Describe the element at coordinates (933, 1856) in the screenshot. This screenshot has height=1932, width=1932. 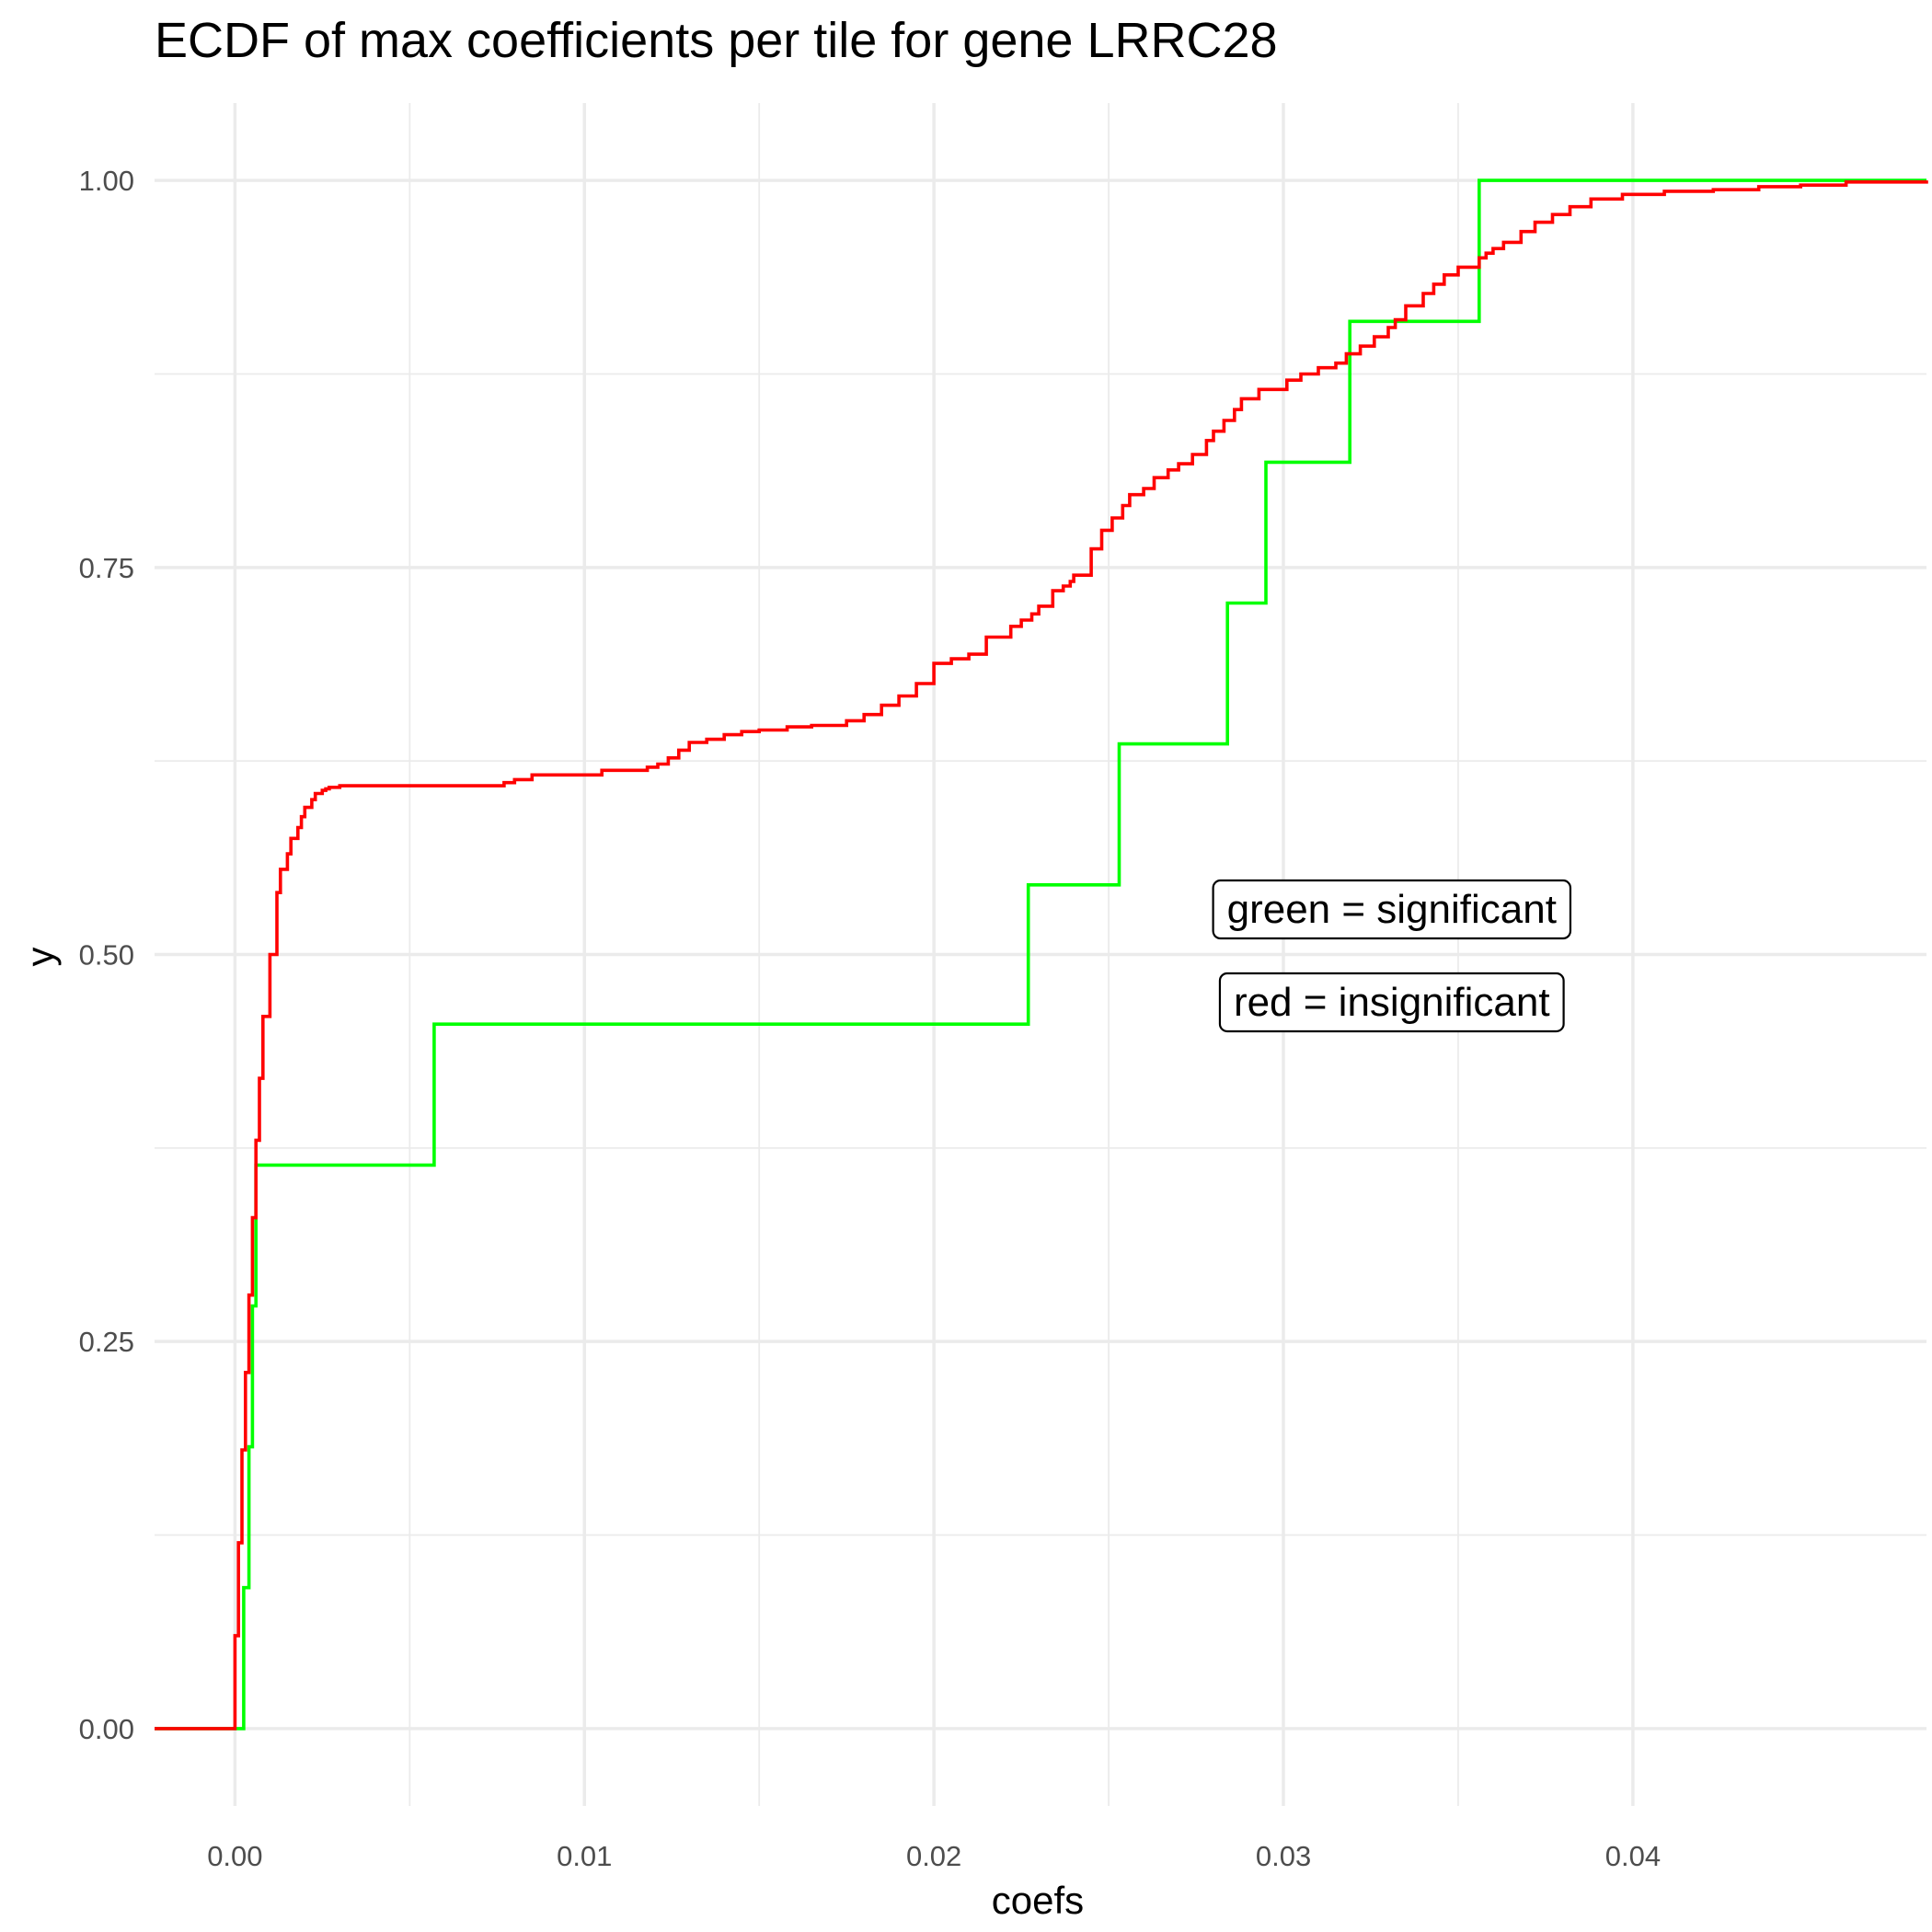
I see `x-tick-label: 0.02` at that location.